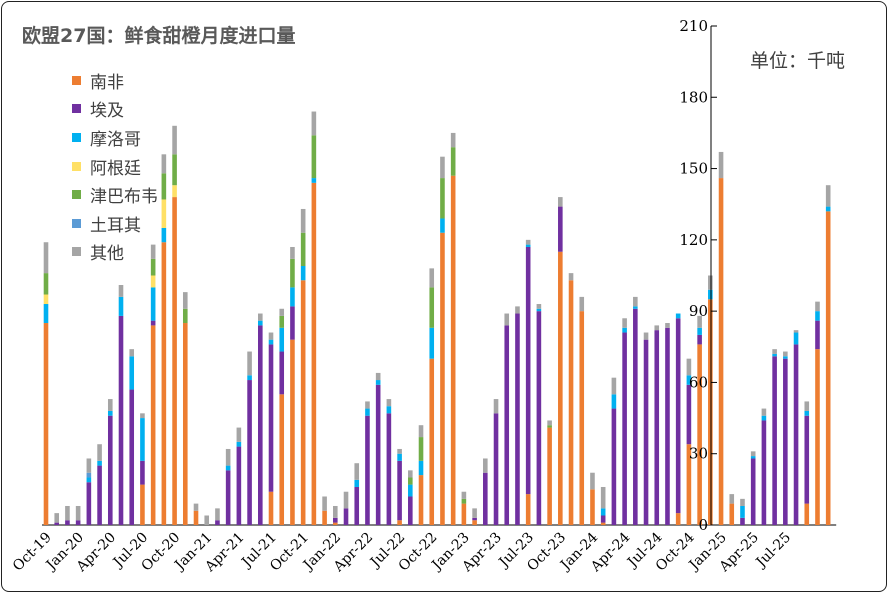 The width and height of the screenshot is (888, 593). Describe the element at coordinates (115, 109) in the screenshot. I see `legend-item: 埃及` at that location.